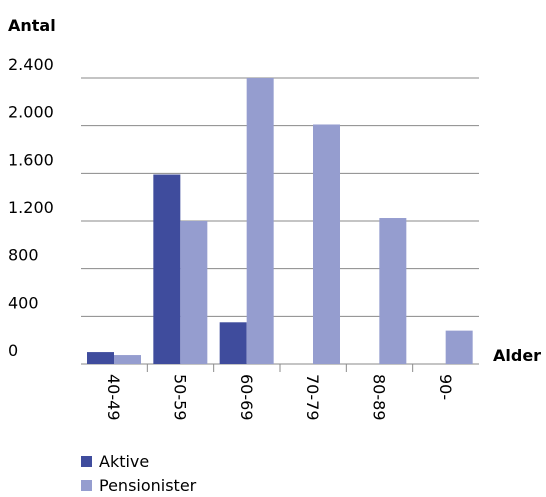 The image size is (546, 497). I want to click on x-tick-labels: 40-49 50-59 60-69 70-79 80-89 90-, so click(279, 392).